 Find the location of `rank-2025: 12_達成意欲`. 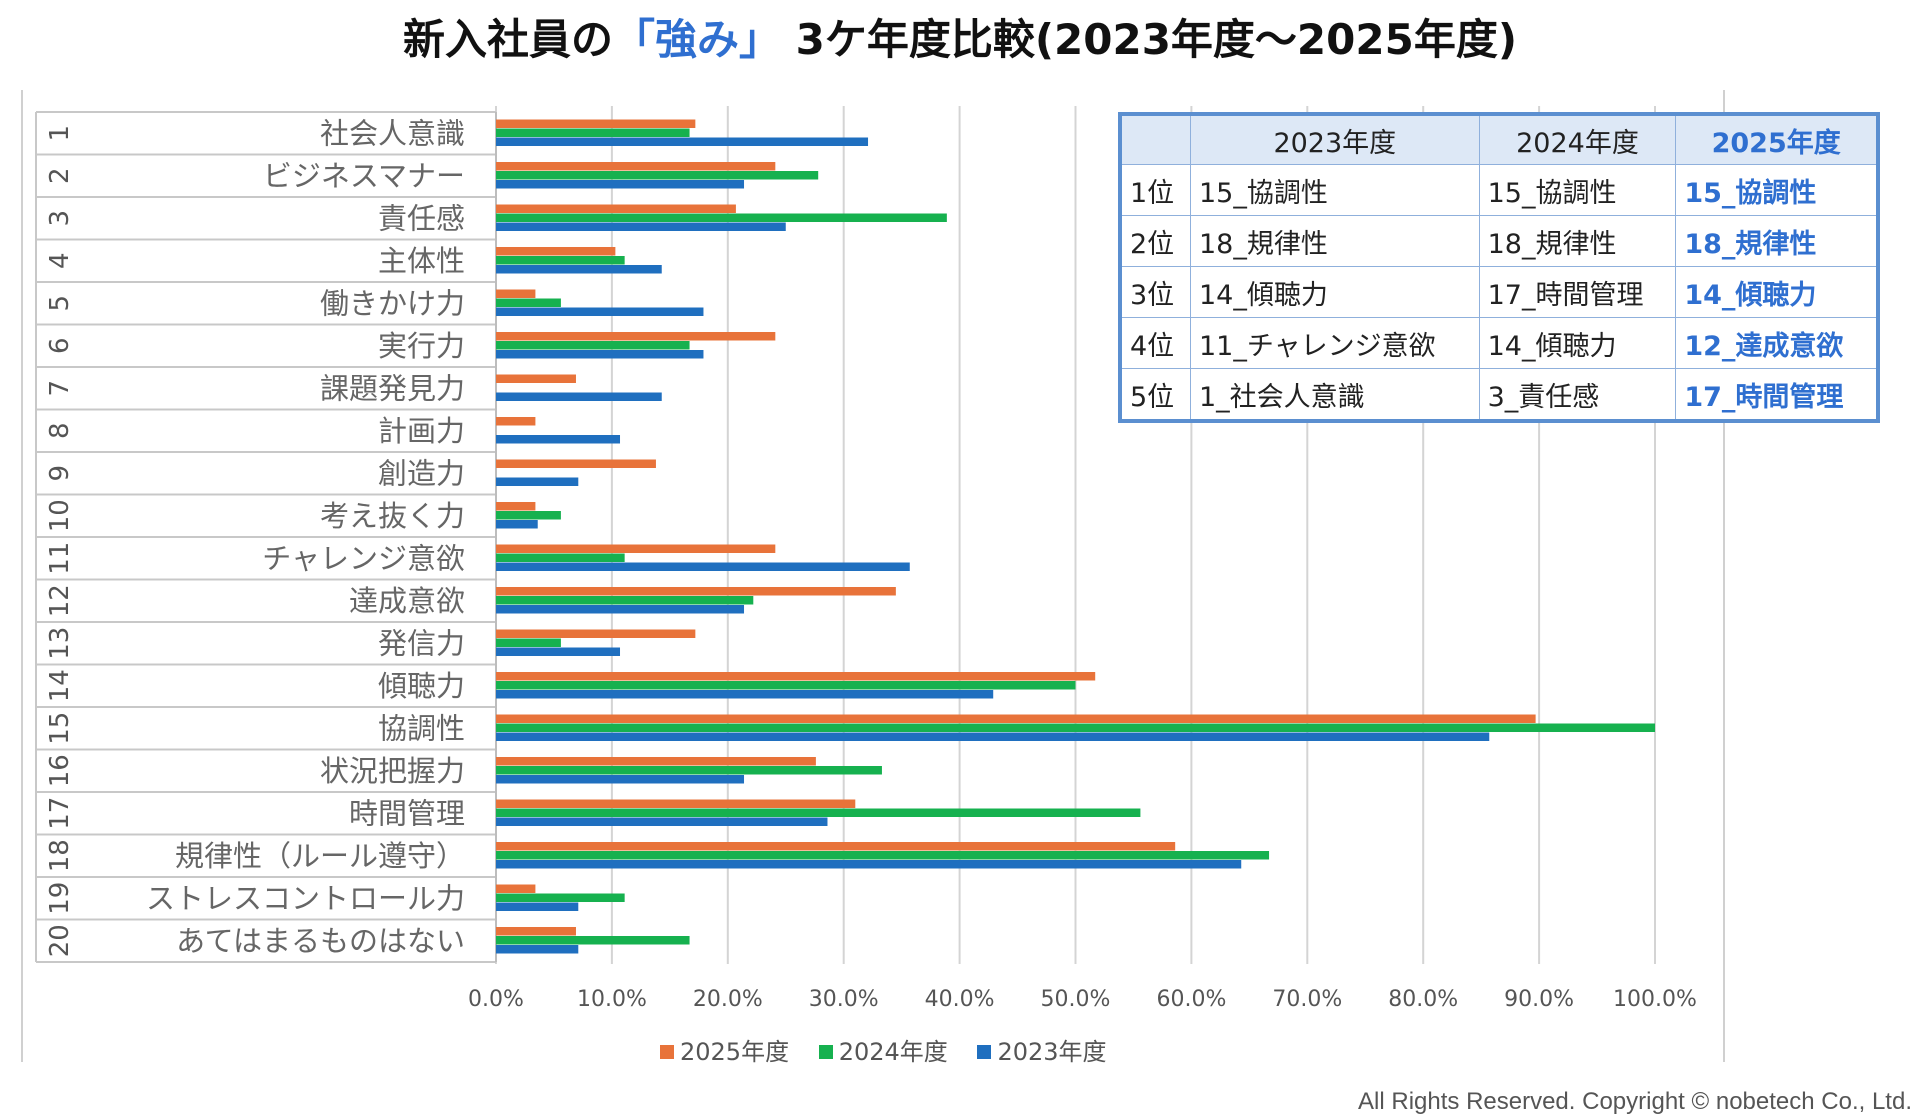

rank-2025: 12_達成意欲 is located at coordinates (1777, 343).